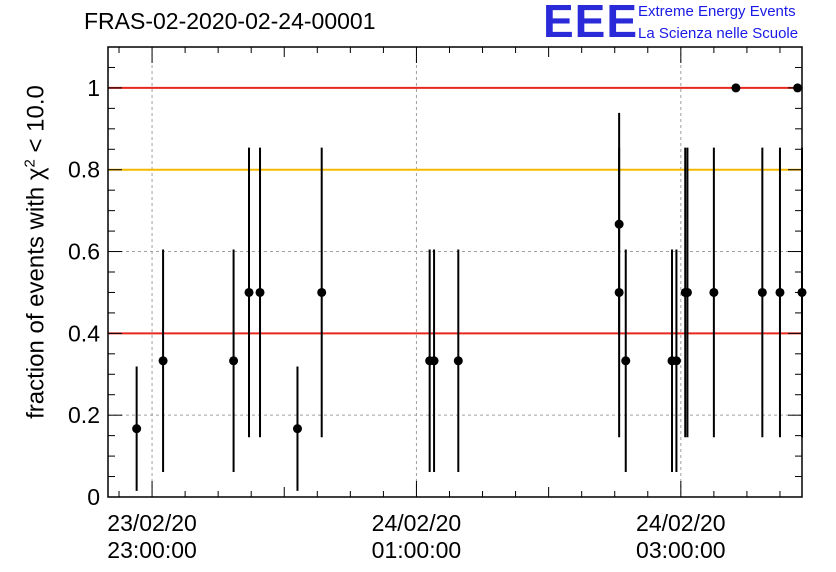 The image size is (836, 572). What do you see at coordinates (84, 415) in the screenshot?
I see `y-tick-label: 0.2` at bounding box center [84, 415].